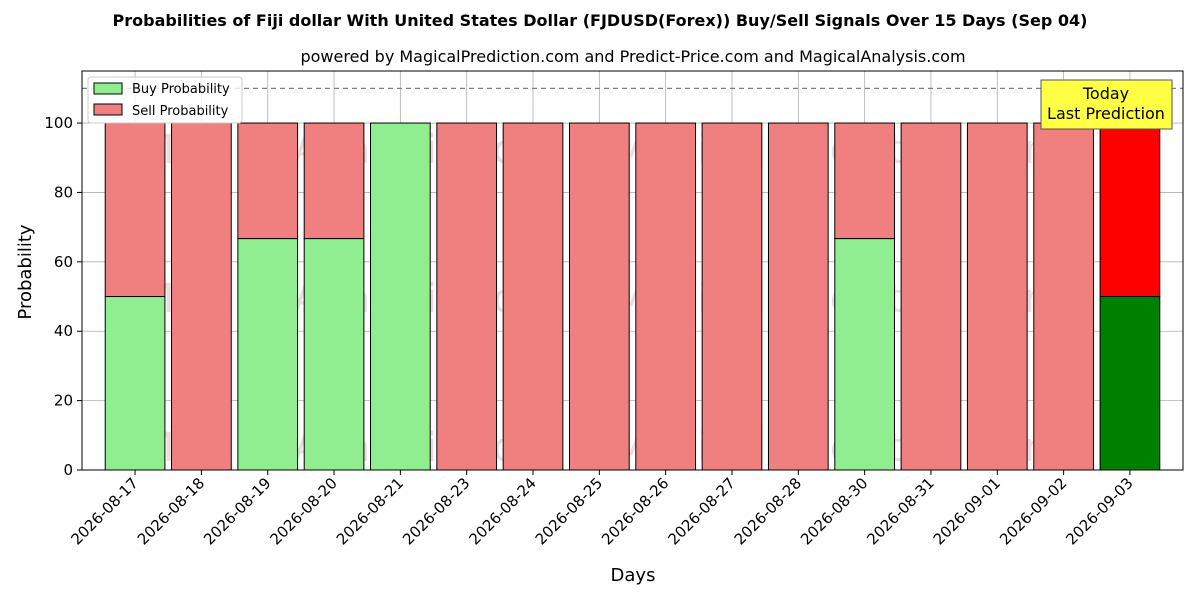 The height and width of the screenshot is (600, 1200). I want to click on x-axis-label: Days, so click(633, 575).